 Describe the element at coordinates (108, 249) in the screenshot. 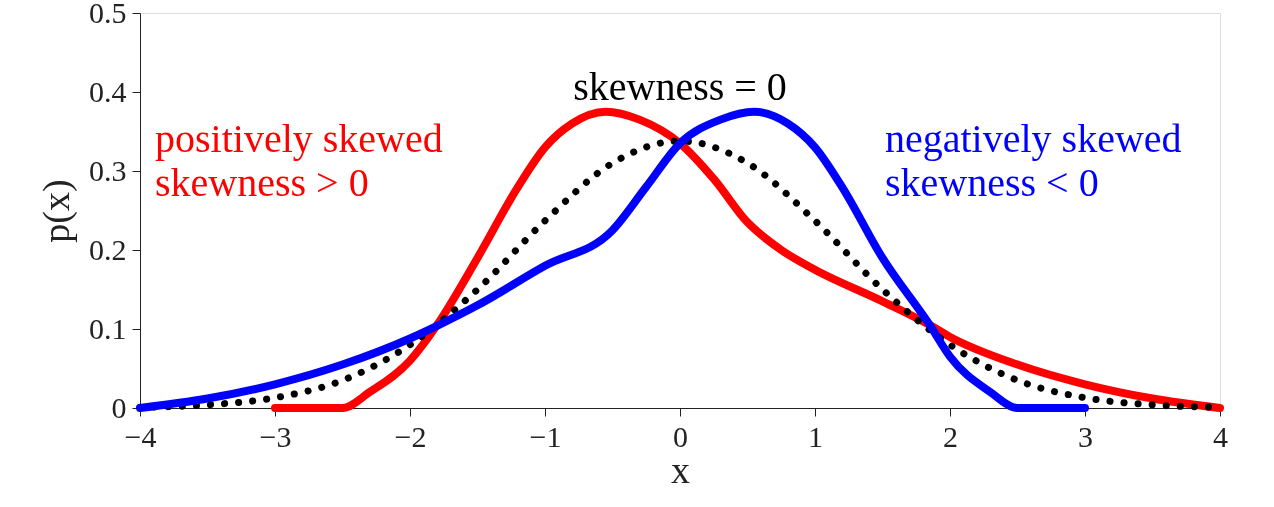

I see `y-tick-label: 0.2` at that location.